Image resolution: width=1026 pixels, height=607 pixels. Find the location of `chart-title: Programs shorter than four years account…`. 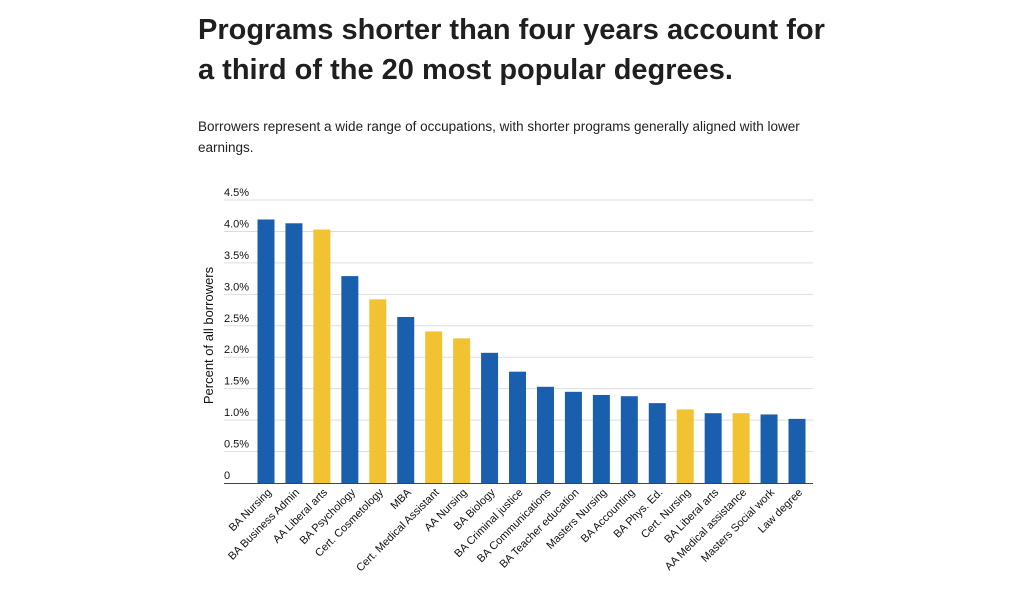

chart-title: Programs shorter than four years account… is located at coordinates (511, 50).